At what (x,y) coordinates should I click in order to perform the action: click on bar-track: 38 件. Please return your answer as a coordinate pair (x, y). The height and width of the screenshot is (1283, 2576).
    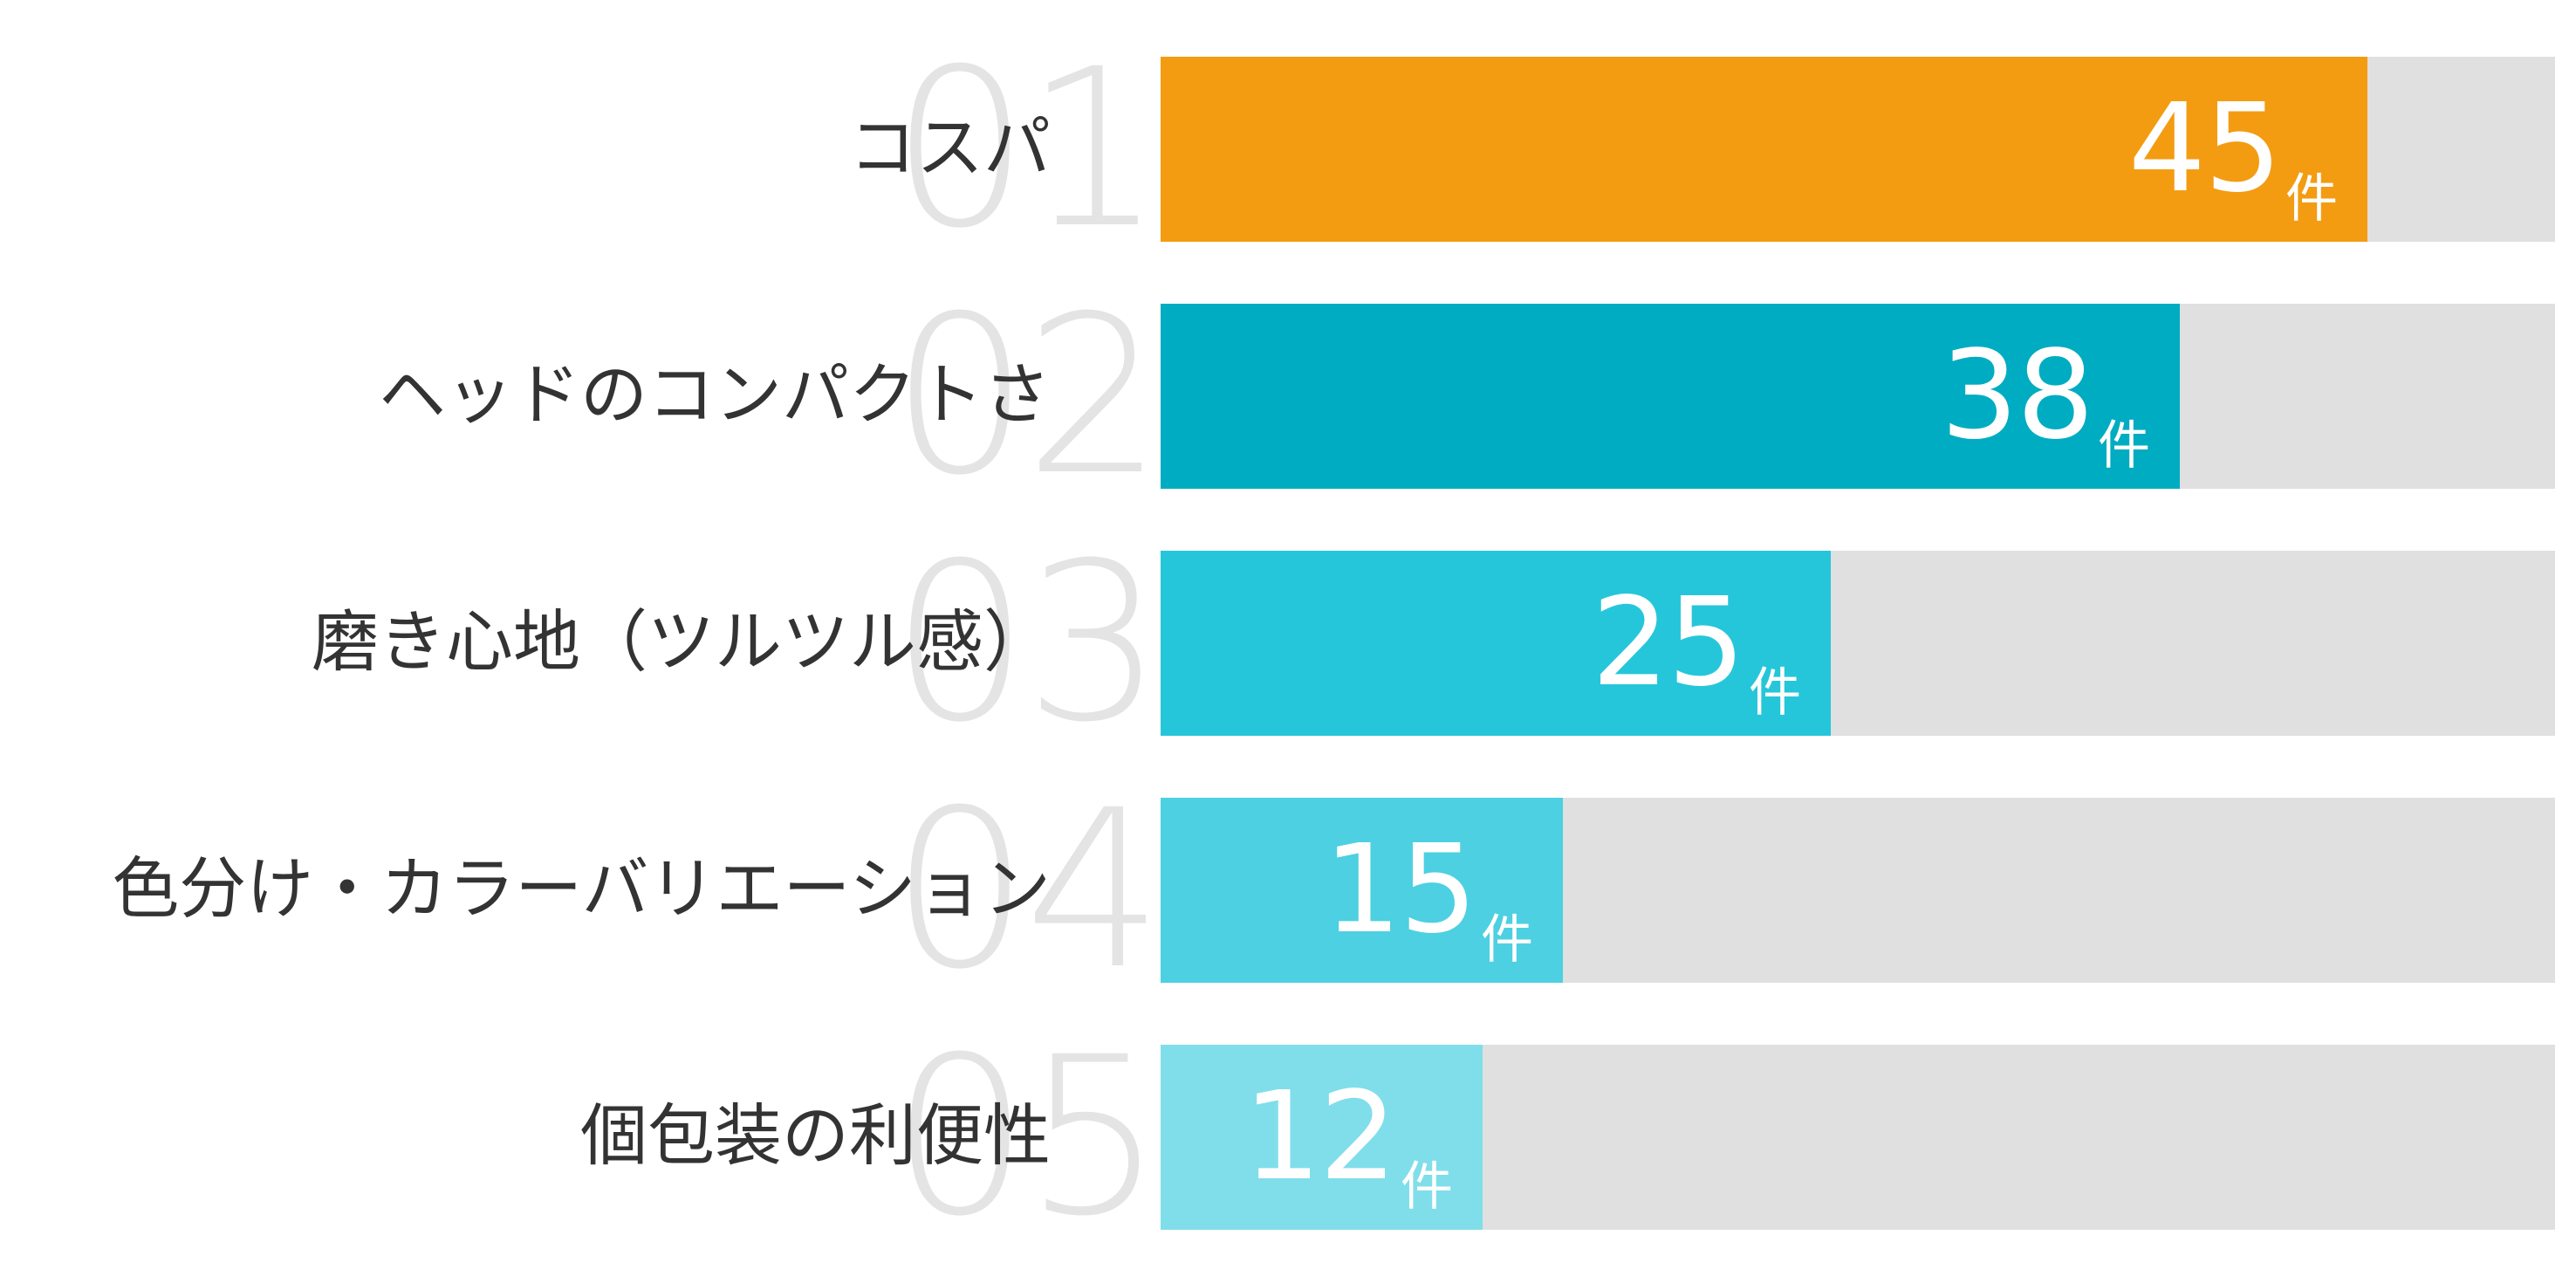
    Looking at the image, I should click on (1858, 396).